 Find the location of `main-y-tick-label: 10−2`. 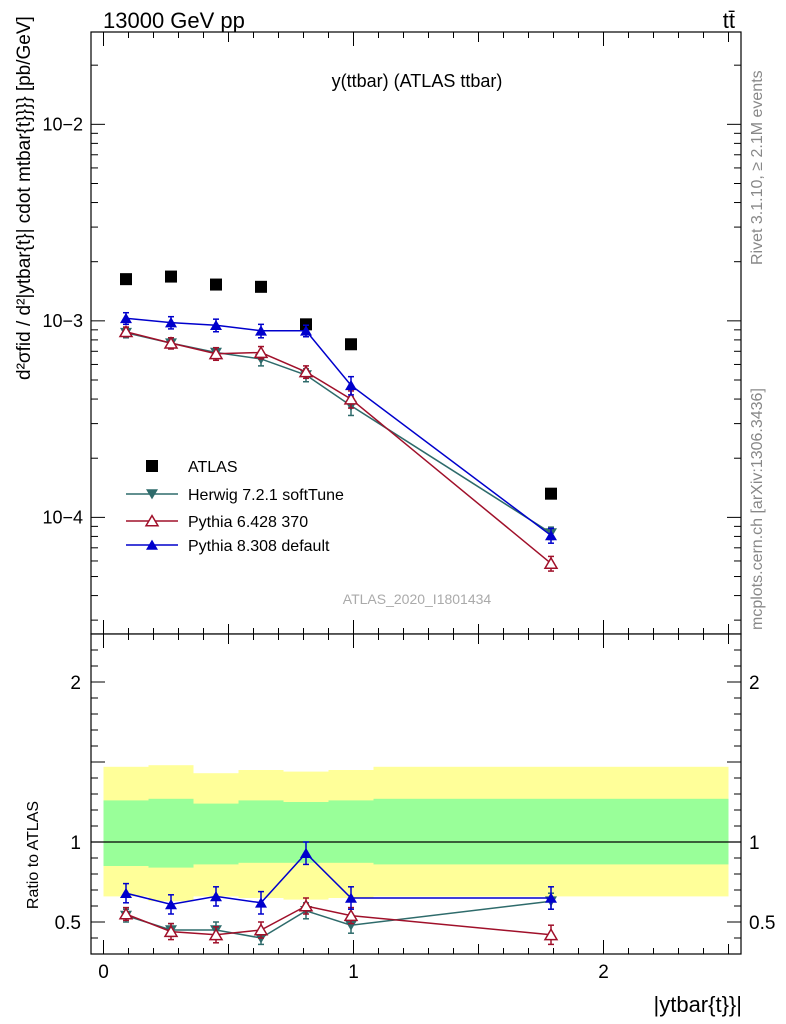

main-y-tick-label: 10−2 is located at coordinates (62, 124).